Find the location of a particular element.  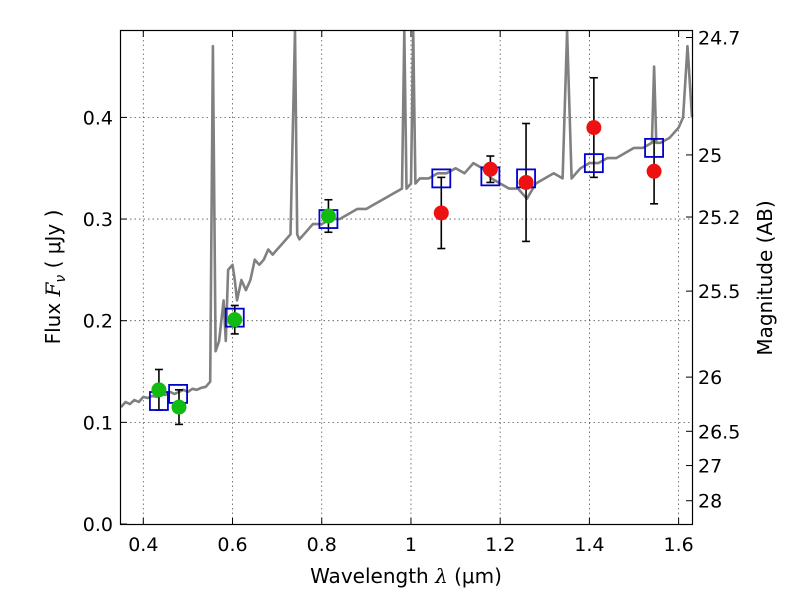

y-tick-label: 0.4 is located at coordinates (98, 118).